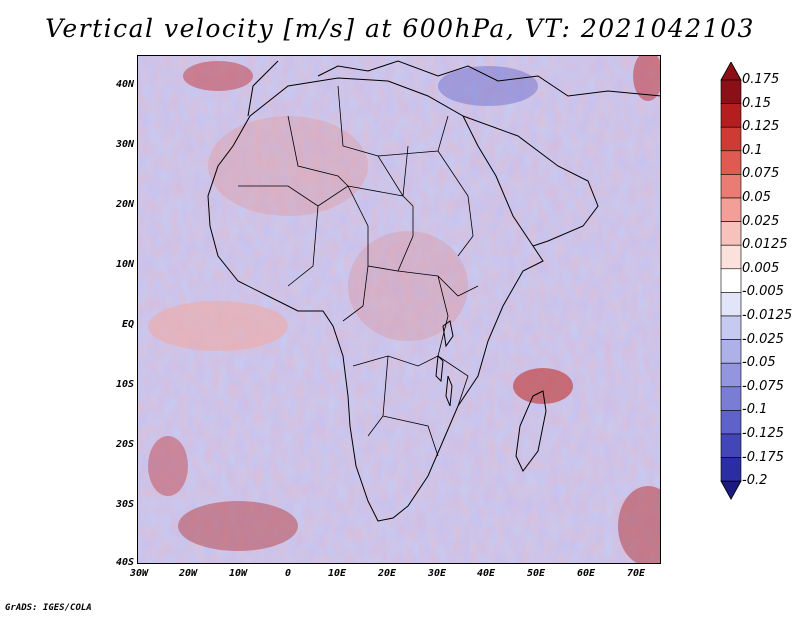 The image size is (800, 618). What do you see at coordinates (288, 573) in the screenshot?
I see `lon-label-0: 0` at bounding box center [288, 573].